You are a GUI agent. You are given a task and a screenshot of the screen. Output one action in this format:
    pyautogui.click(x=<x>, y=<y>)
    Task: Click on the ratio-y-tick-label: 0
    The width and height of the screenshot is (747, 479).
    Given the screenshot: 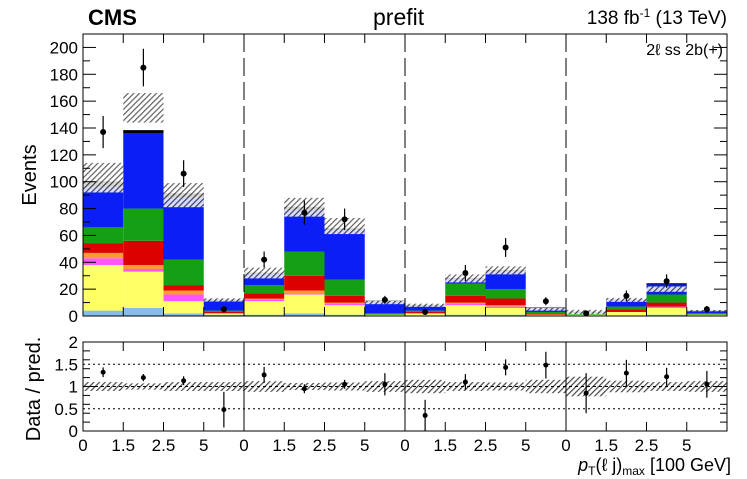 What is the action you would take?
    pyautogui.click(x=73, y=431)
    